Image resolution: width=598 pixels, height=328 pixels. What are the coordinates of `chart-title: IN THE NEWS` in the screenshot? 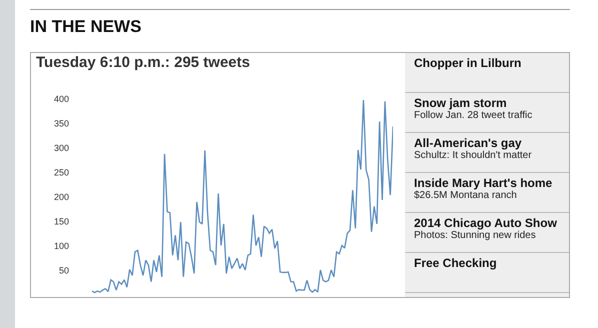 It's located at (86, 27).